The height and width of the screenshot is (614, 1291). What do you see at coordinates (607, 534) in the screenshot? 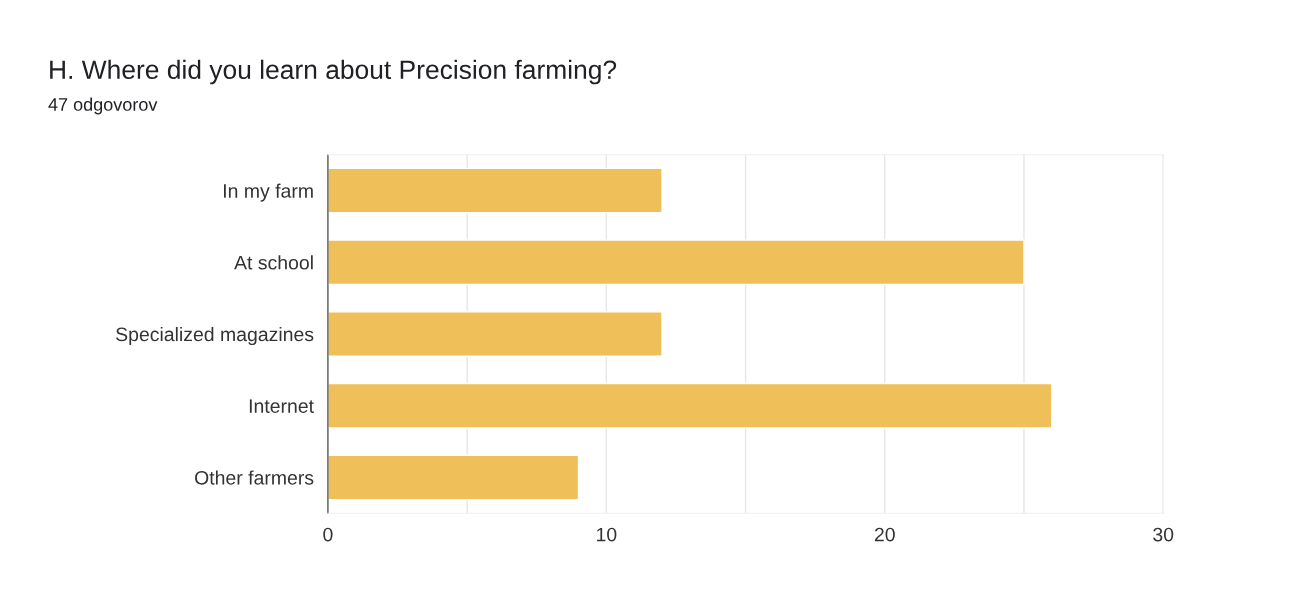
I see `x-tick-label: 10` at bounding box center [607, 534].